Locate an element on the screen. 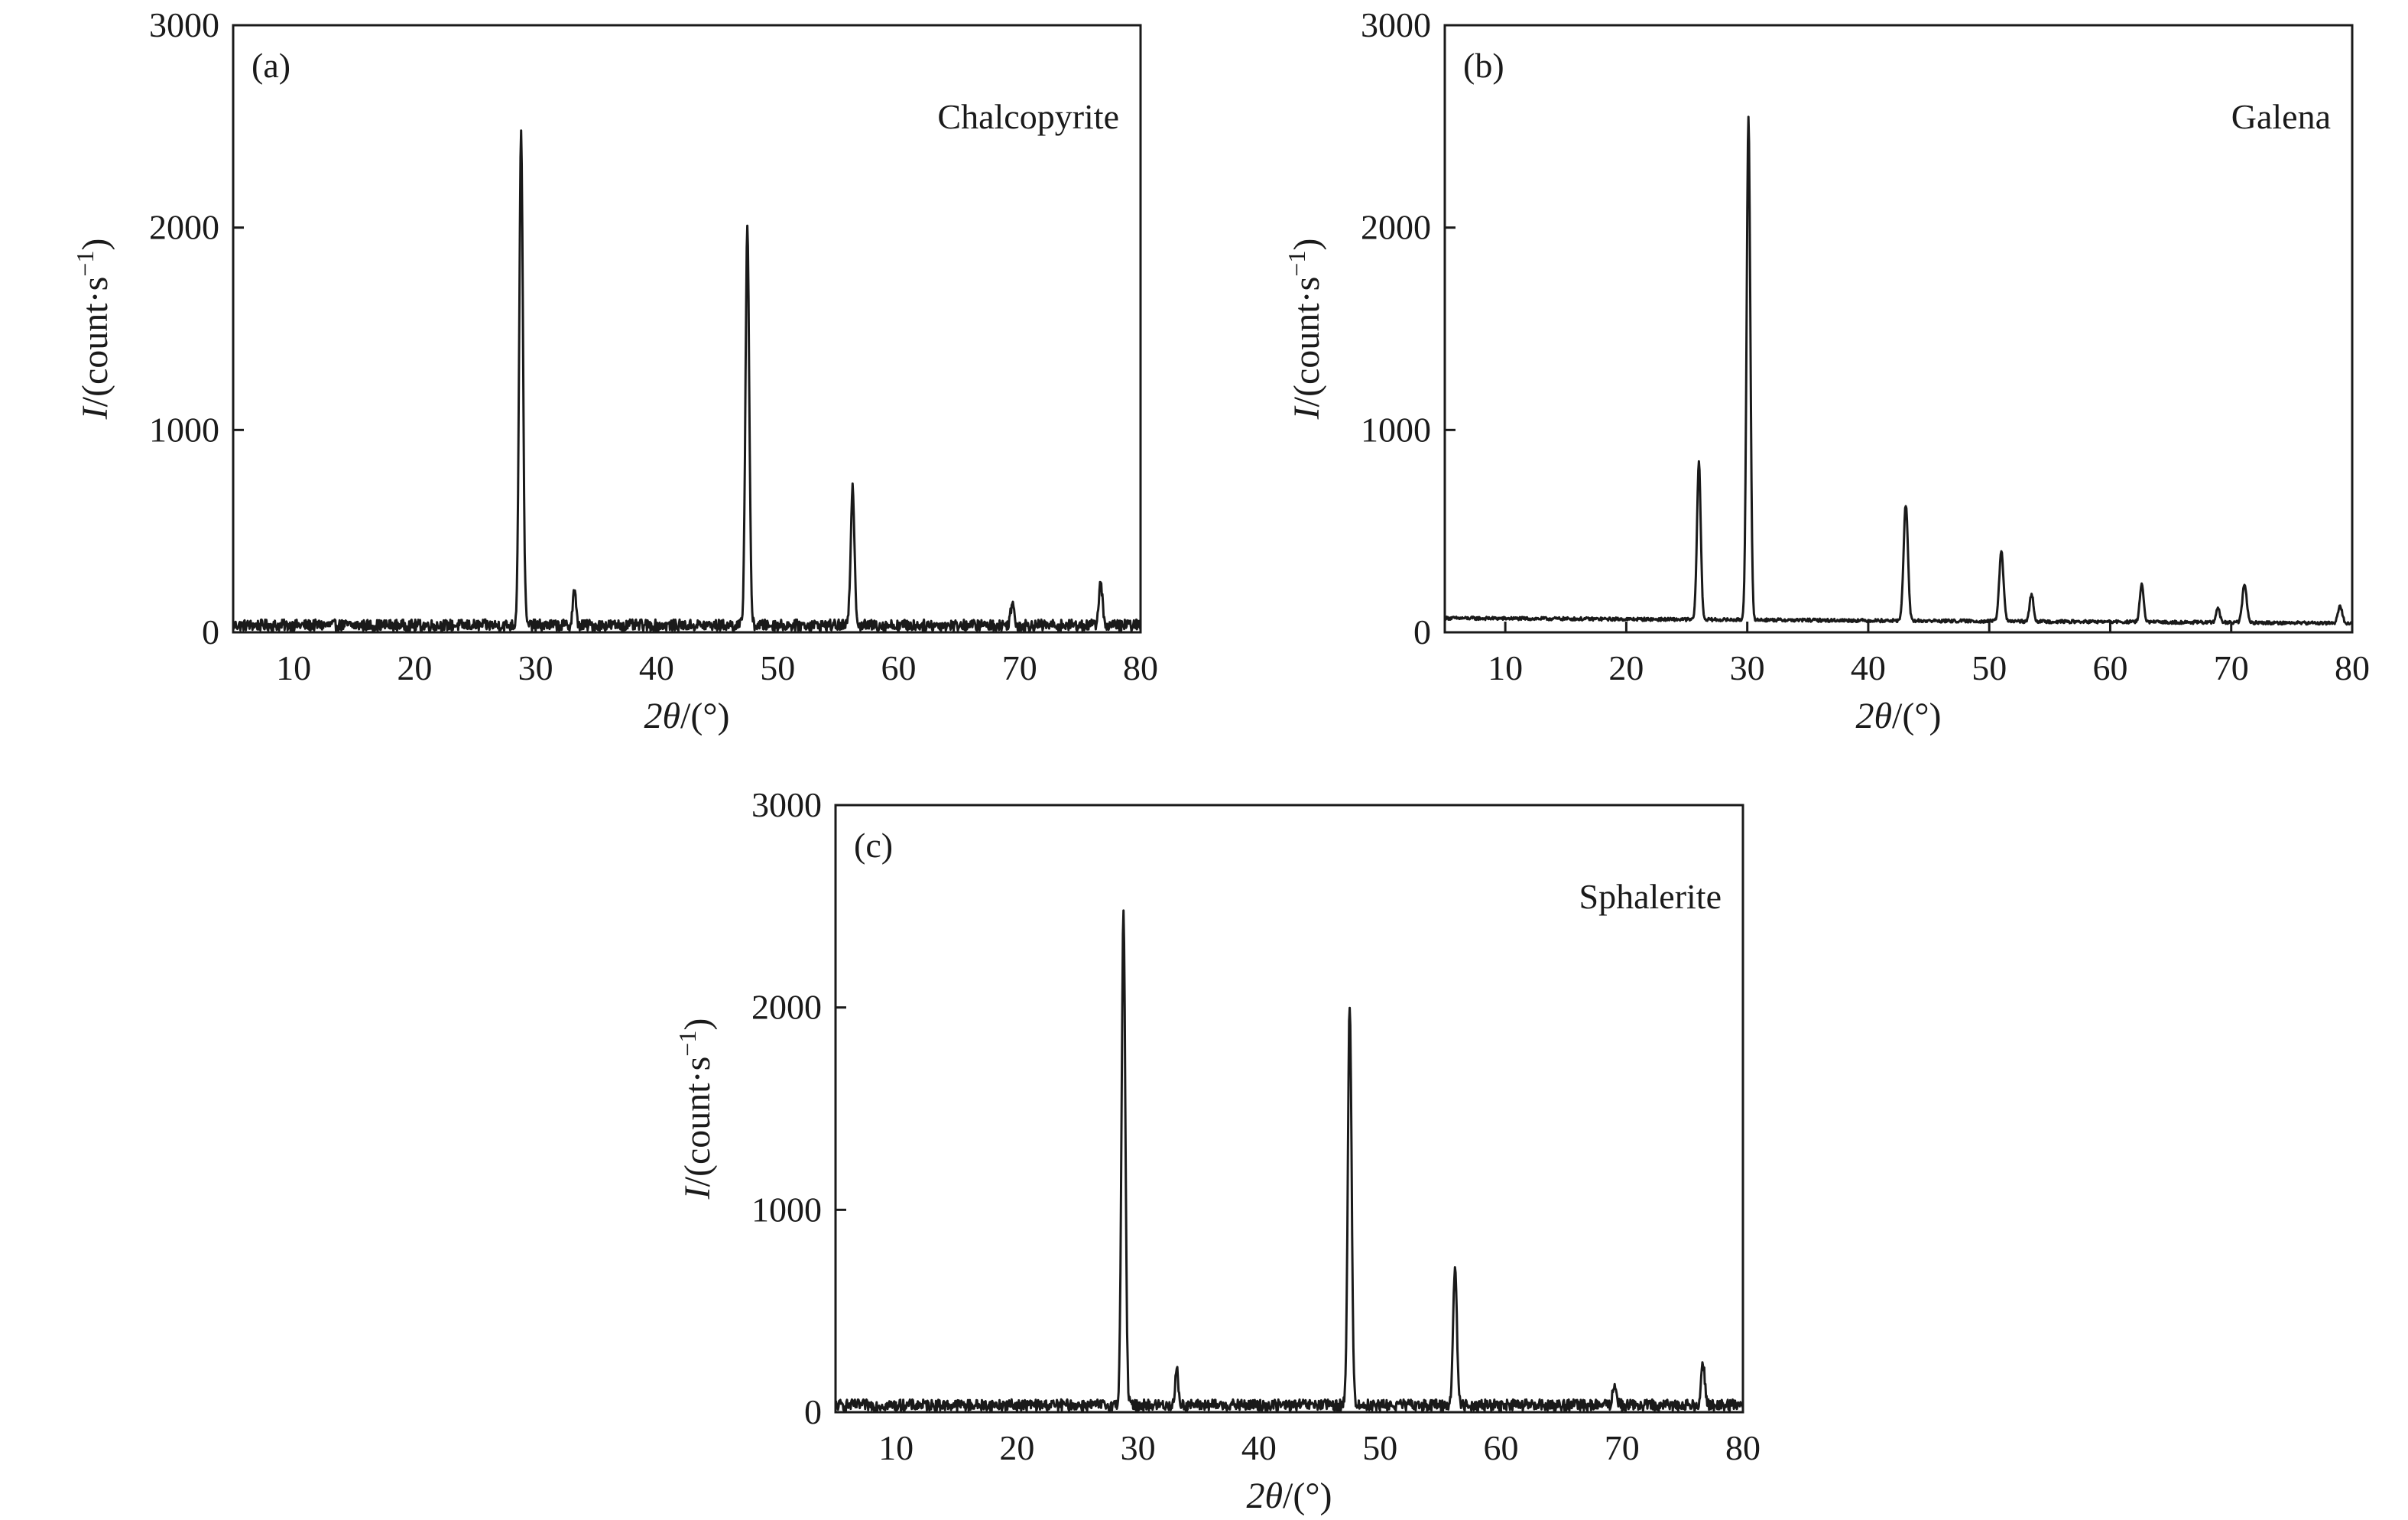 Image resolution: width=2408 pixels, height=1520 pixels. series-label: Galena is located at coordinates (2281, 116).